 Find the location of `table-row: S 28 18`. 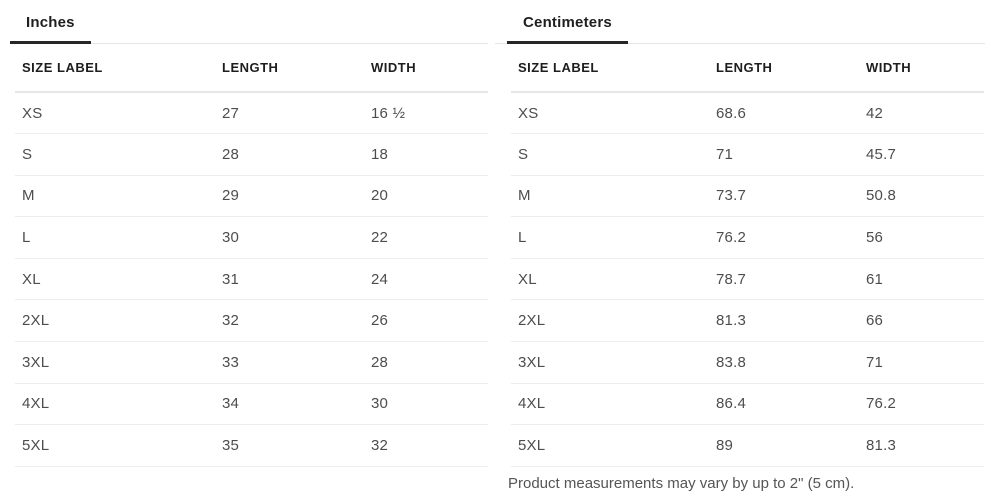

table-row: S 28 18 is located at coordinates (251, 154).